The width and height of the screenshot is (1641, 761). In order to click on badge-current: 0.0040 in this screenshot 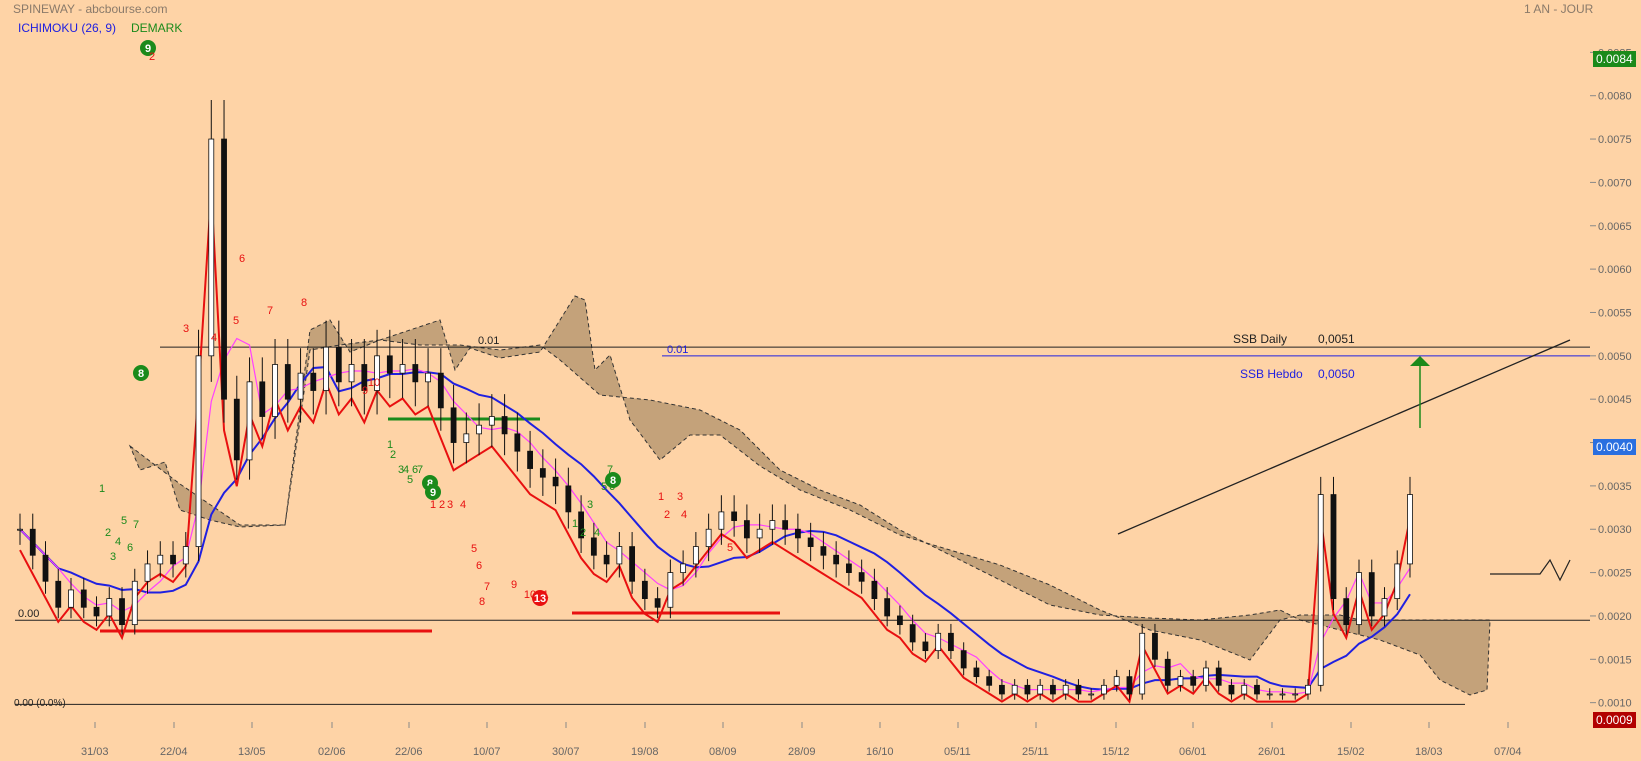, I will do `click(1614, 447)`.